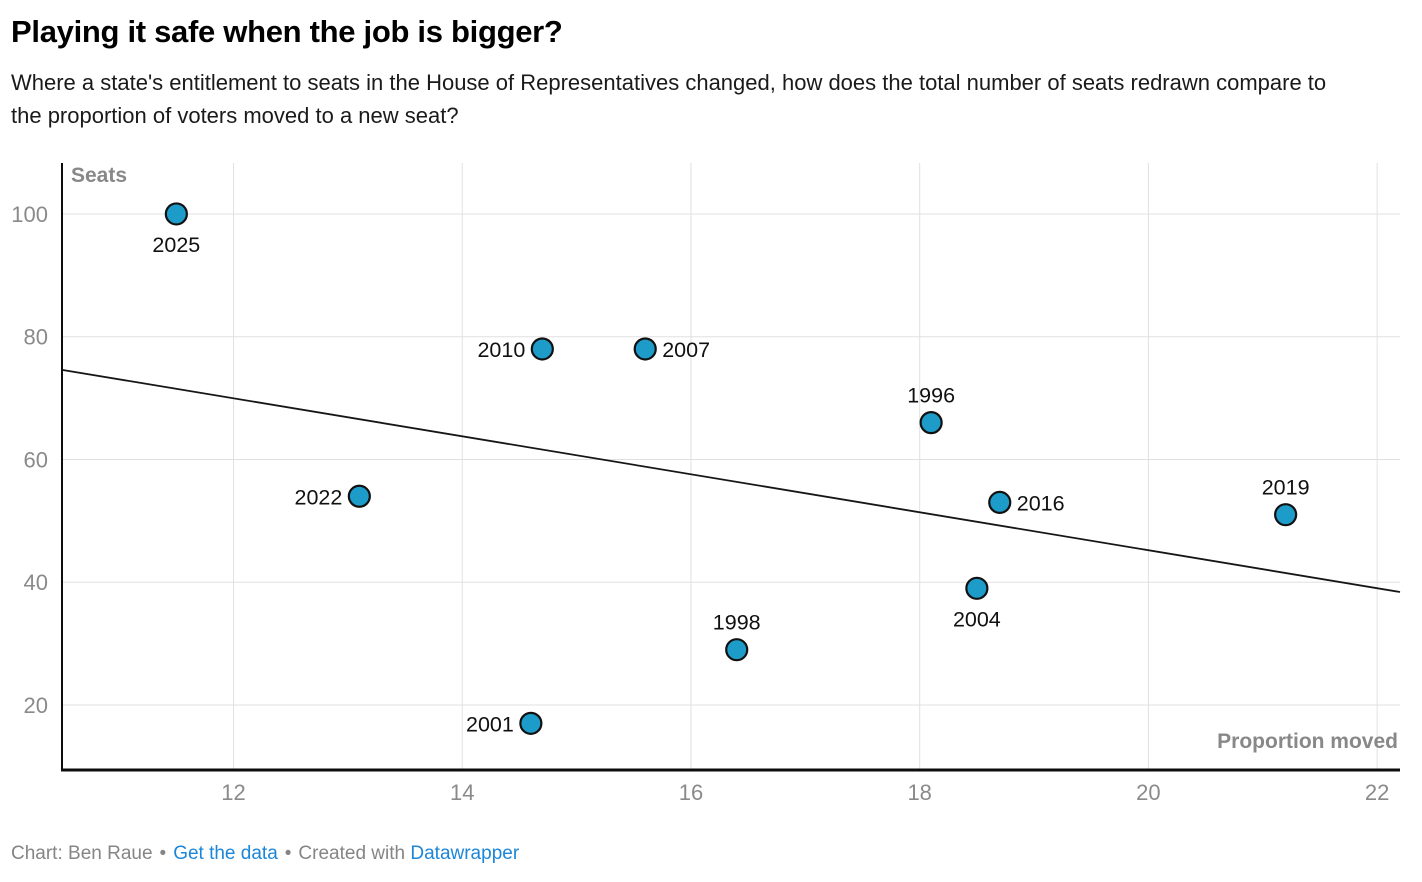 This screenshot has height=882, width=1422. What do you see at coordinates (1286, 488) in the screenshot?
I see `point-label-2019: 2019` at bounding box center [1286, 488].